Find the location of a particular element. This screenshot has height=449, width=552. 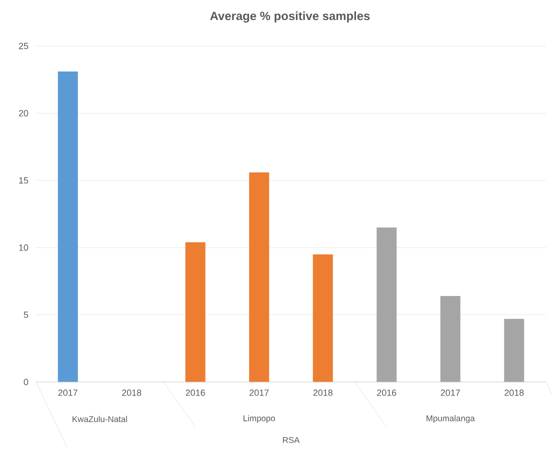

y-tick-label: 25 is located at coordinates (23, 46).